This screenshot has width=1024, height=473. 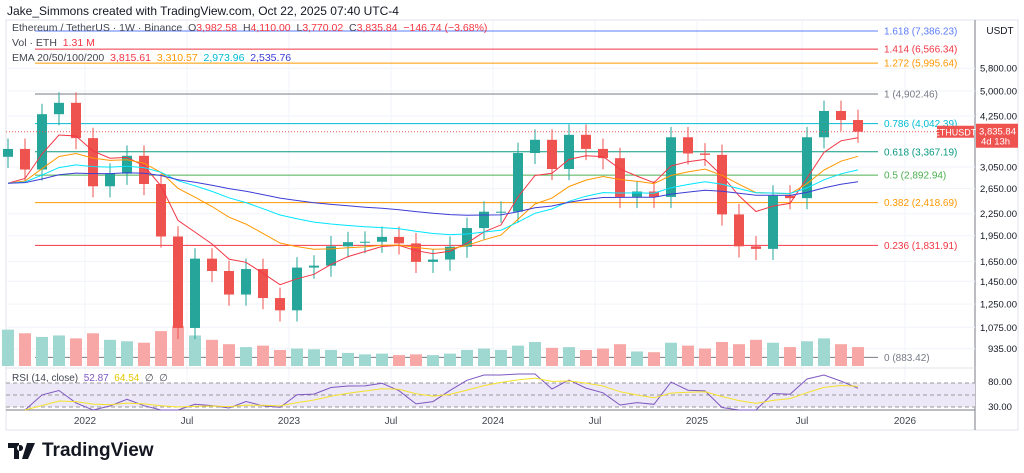 I want to click on y-tick-label: 1,450.00, so click(x=998, y=282).